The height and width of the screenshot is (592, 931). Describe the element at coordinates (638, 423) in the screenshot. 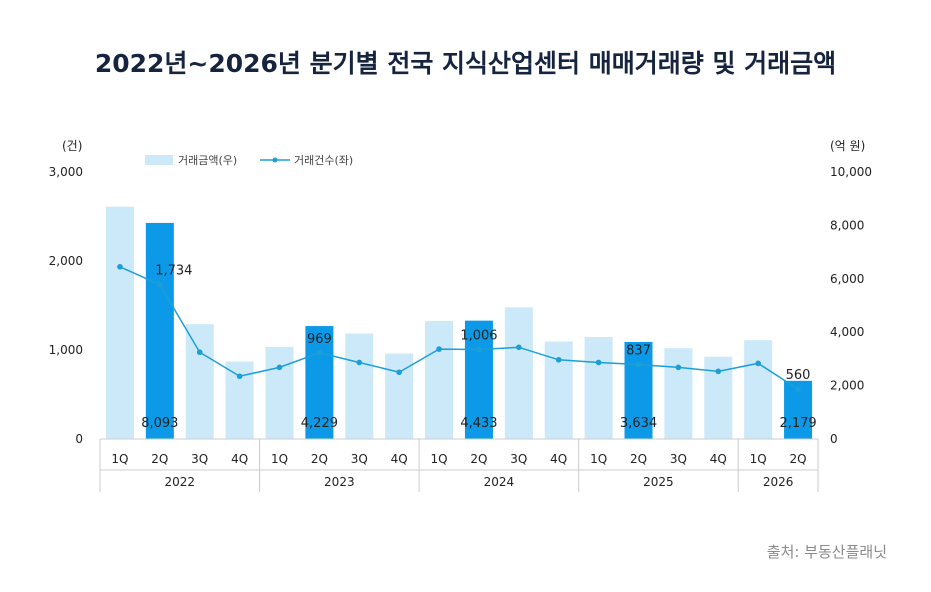

I see `amount-label: 3,634` at that location.